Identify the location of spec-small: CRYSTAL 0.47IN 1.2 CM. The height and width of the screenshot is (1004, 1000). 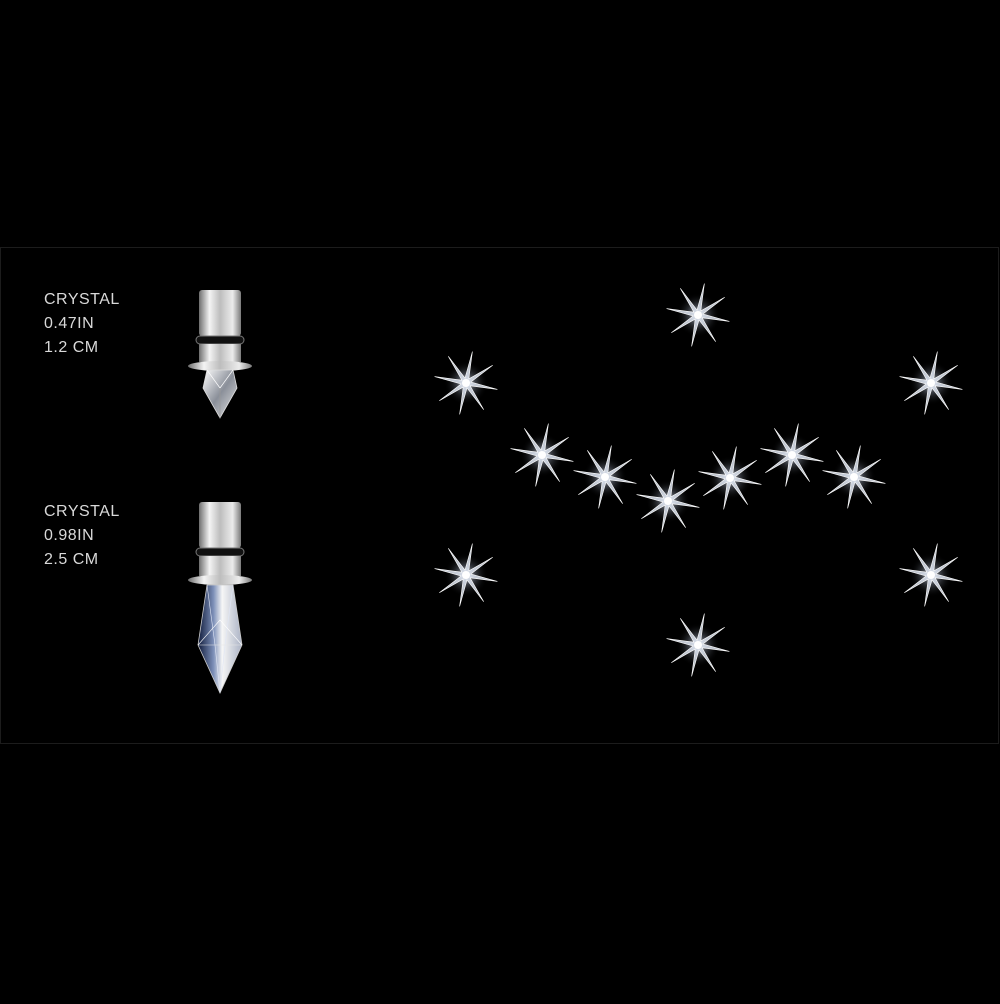
(82, 324).